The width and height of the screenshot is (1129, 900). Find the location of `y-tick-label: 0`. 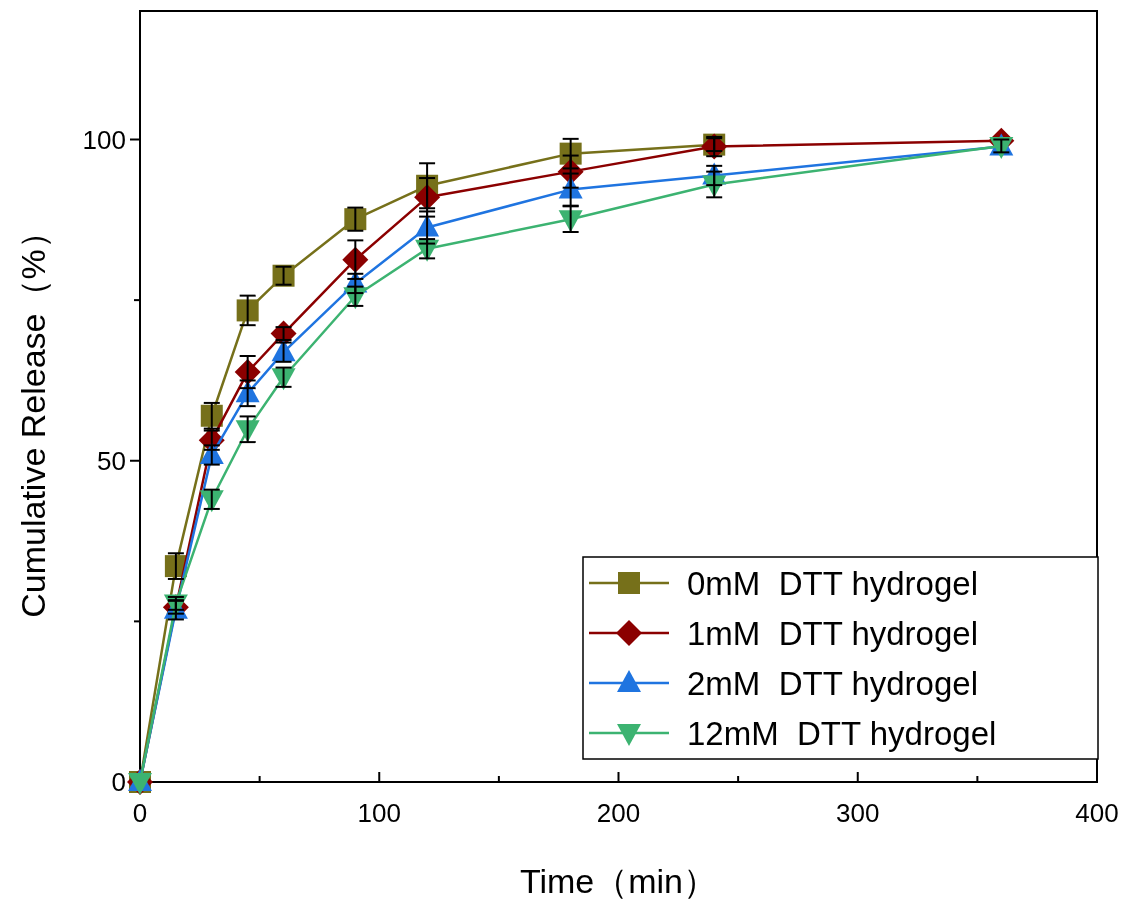

y-tick-label: 0 is located at coordinates (118, 782).